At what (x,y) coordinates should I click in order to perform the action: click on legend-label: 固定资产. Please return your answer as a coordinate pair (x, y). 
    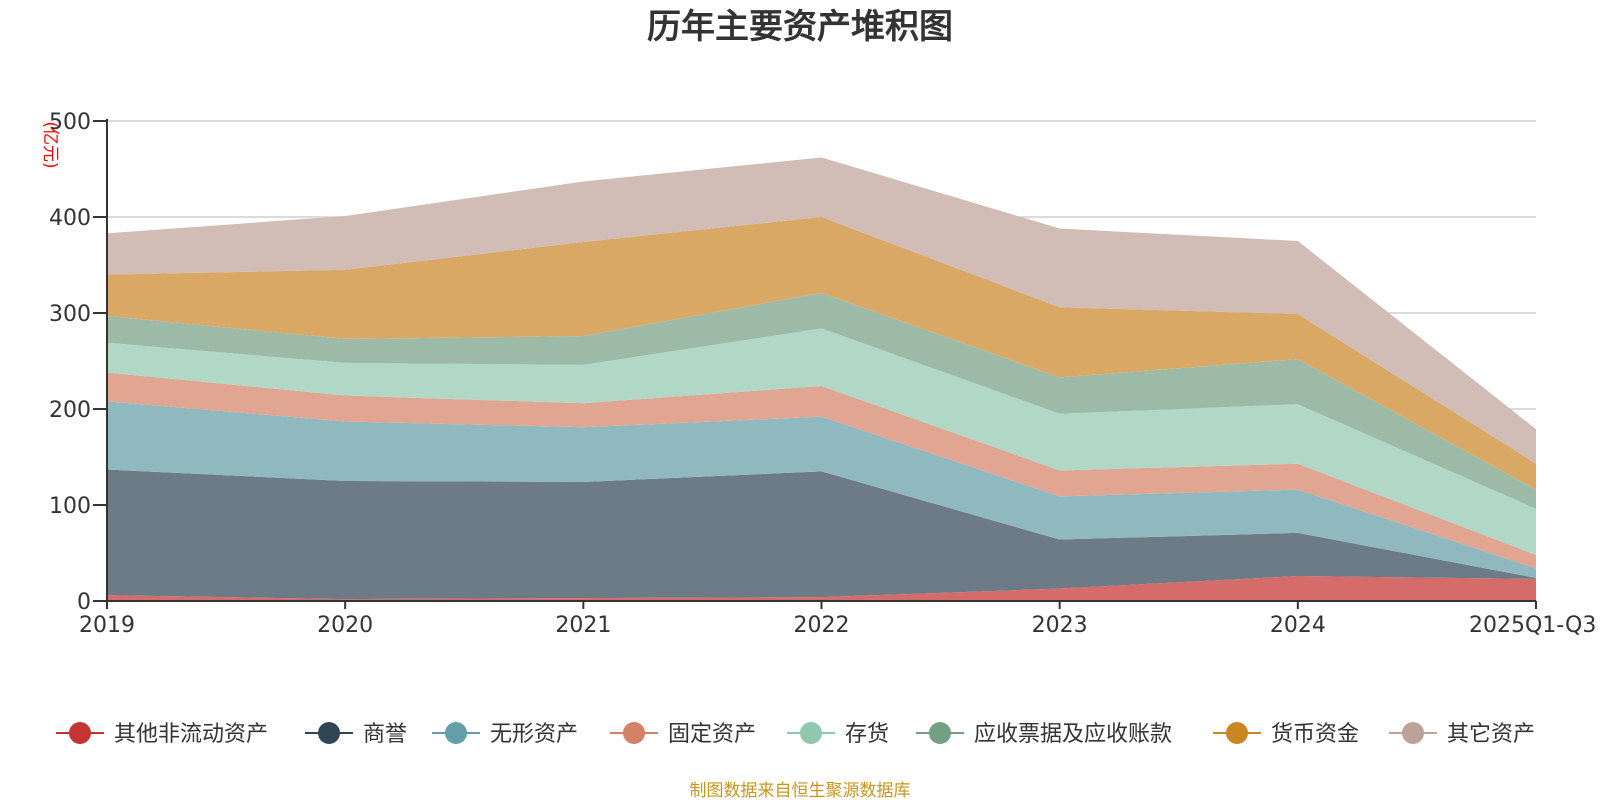
    Looking at the image, I should click on (712, 734).